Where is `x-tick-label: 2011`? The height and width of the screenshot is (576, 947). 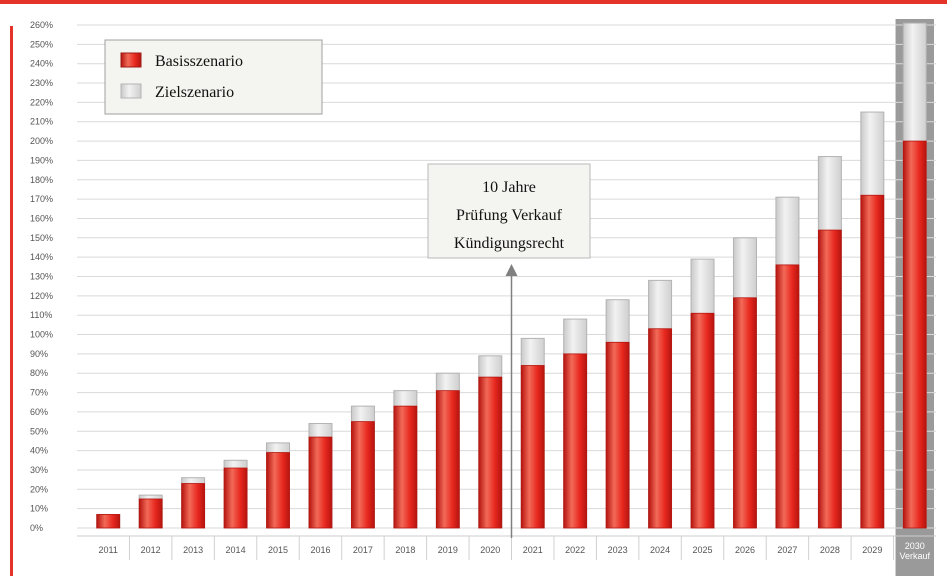 x-tick-label: 2011 is located at coordinates (108, 550).